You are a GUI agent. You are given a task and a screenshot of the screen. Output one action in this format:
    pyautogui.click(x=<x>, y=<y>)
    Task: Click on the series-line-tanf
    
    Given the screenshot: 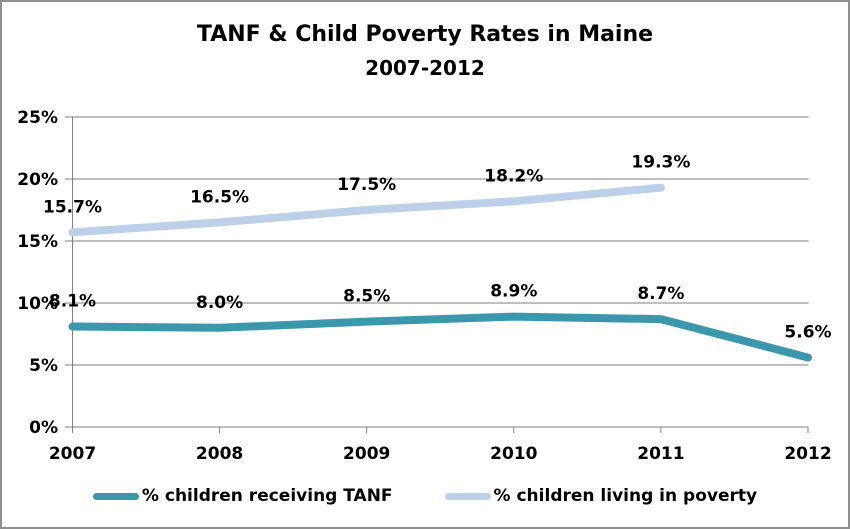 What is the action you would take?
    pyautogui.click(x=440, y=337)
    